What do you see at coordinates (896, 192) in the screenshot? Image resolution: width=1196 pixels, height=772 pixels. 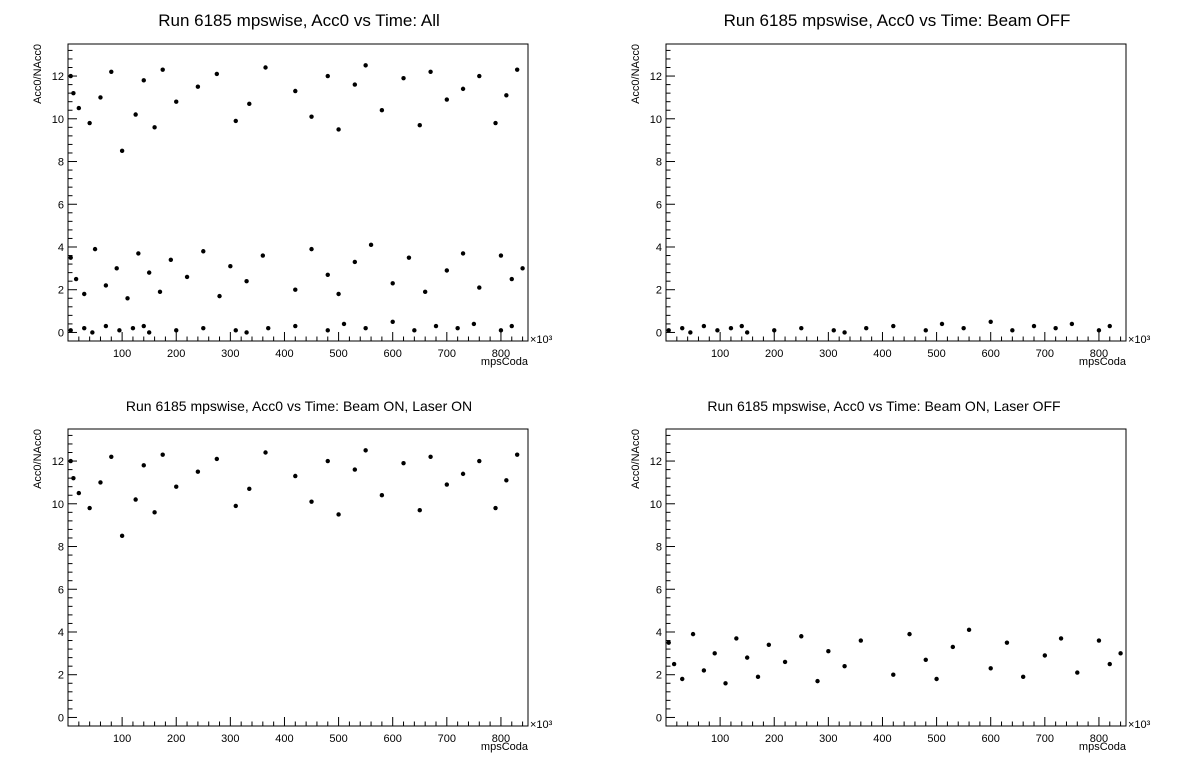 I see `plot-frame` at bounding box center [896, 192].